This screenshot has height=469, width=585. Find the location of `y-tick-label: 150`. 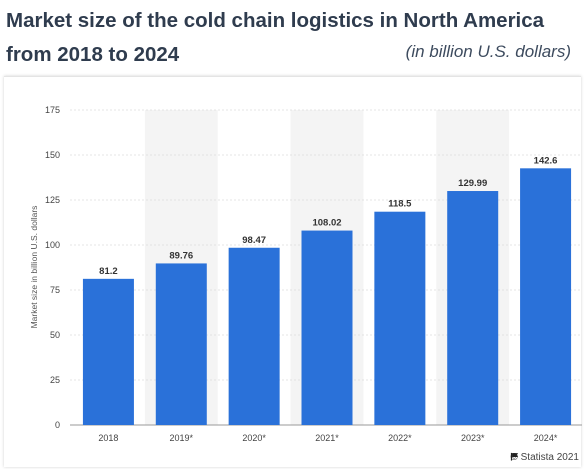

y-tick-label: 150 is located at coordinates (52, 155).